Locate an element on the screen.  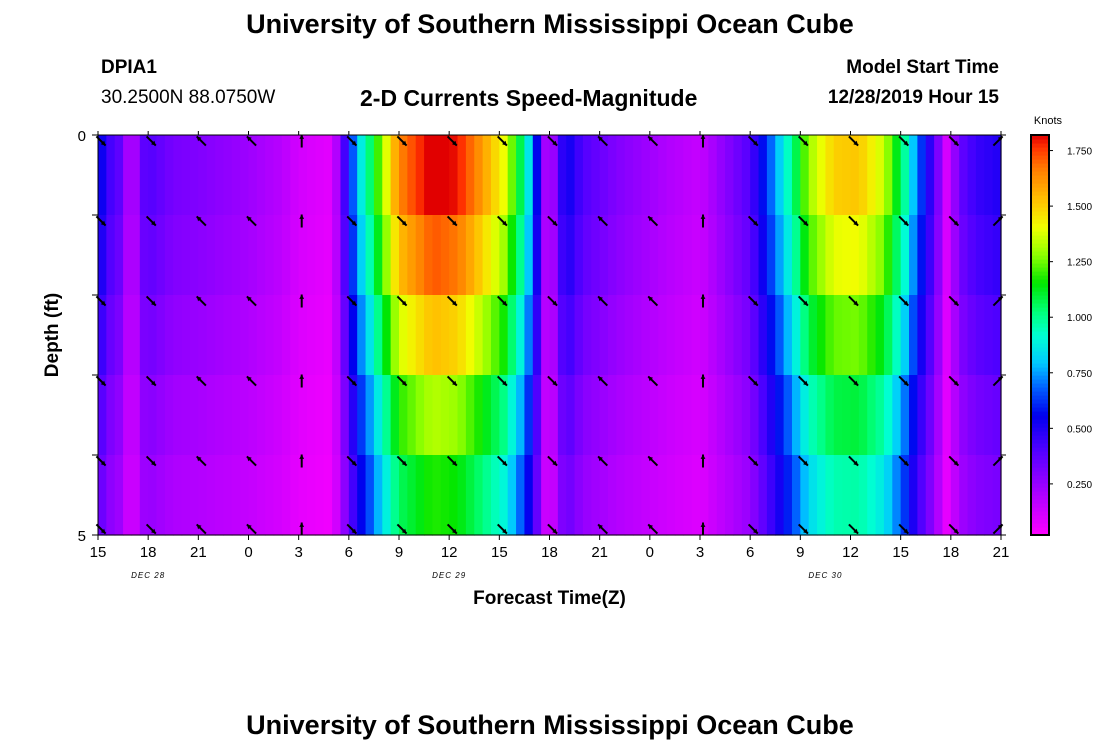
x-axis-label: Forecast Time(Z) is located at coordinates (549, 598).